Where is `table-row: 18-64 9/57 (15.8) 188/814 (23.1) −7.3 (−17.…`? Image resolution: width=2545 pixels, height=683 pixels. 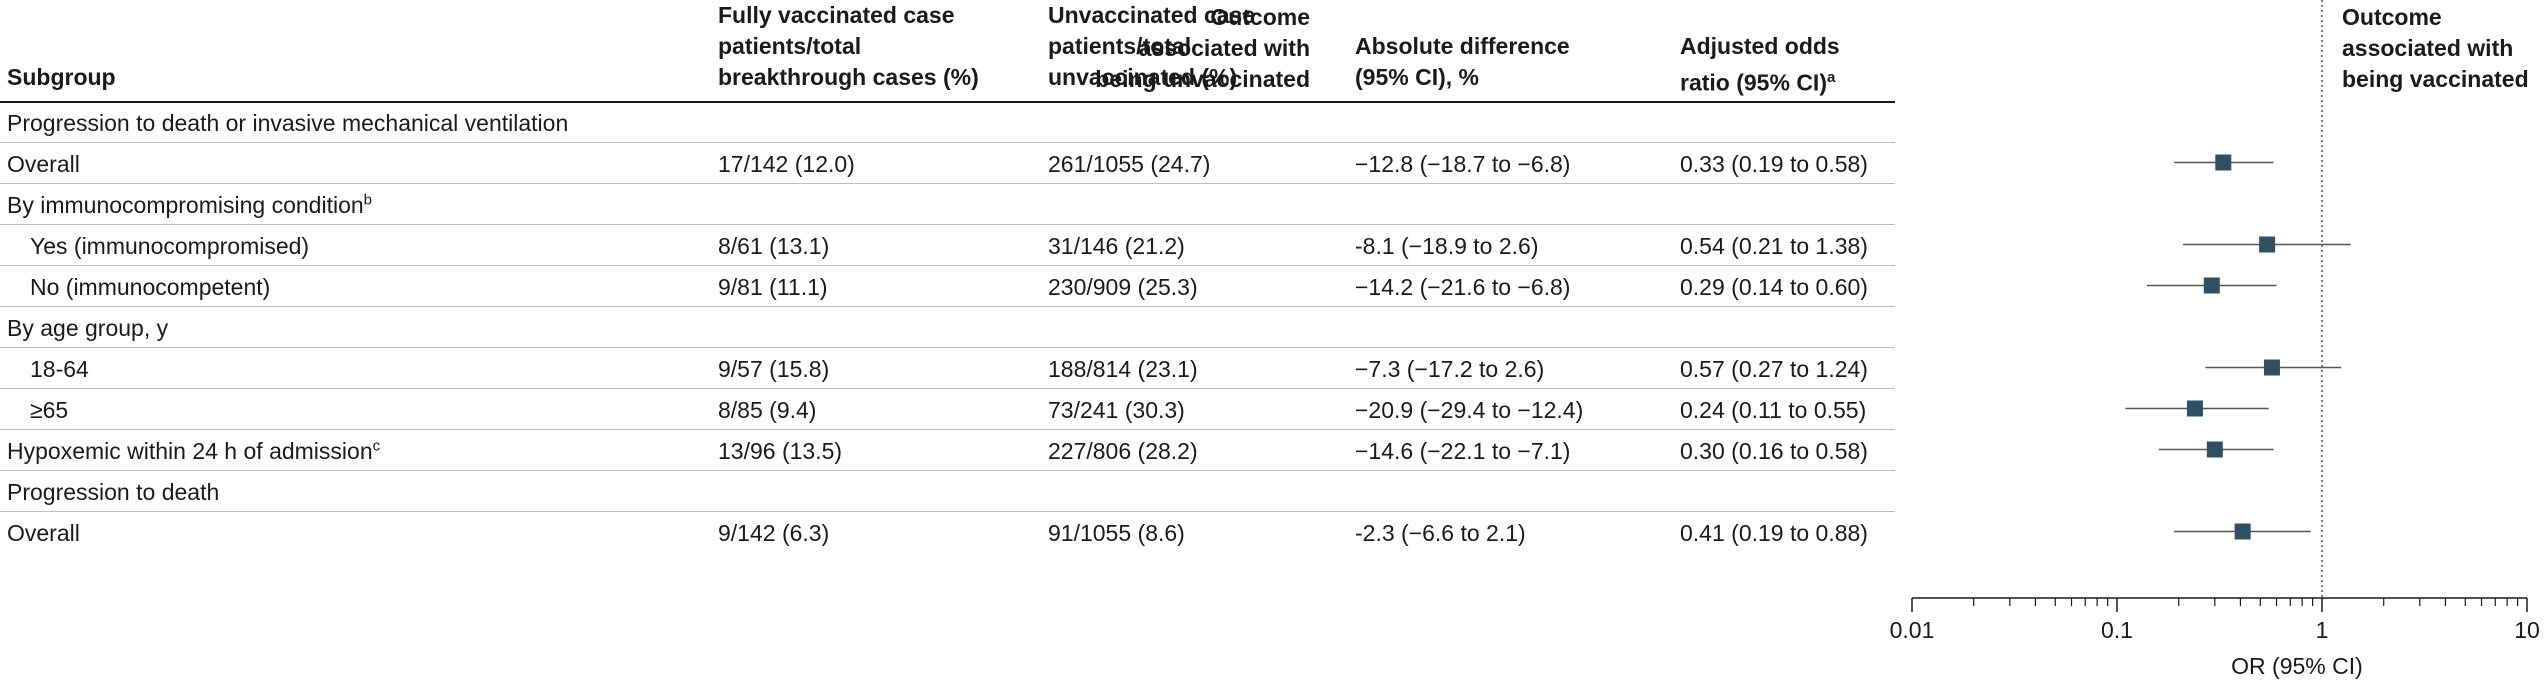 table-row: 18-64 9/57 (15.8) 188/814 (23.1) −7.3 (−17.… is located at coordinates (947, 368).